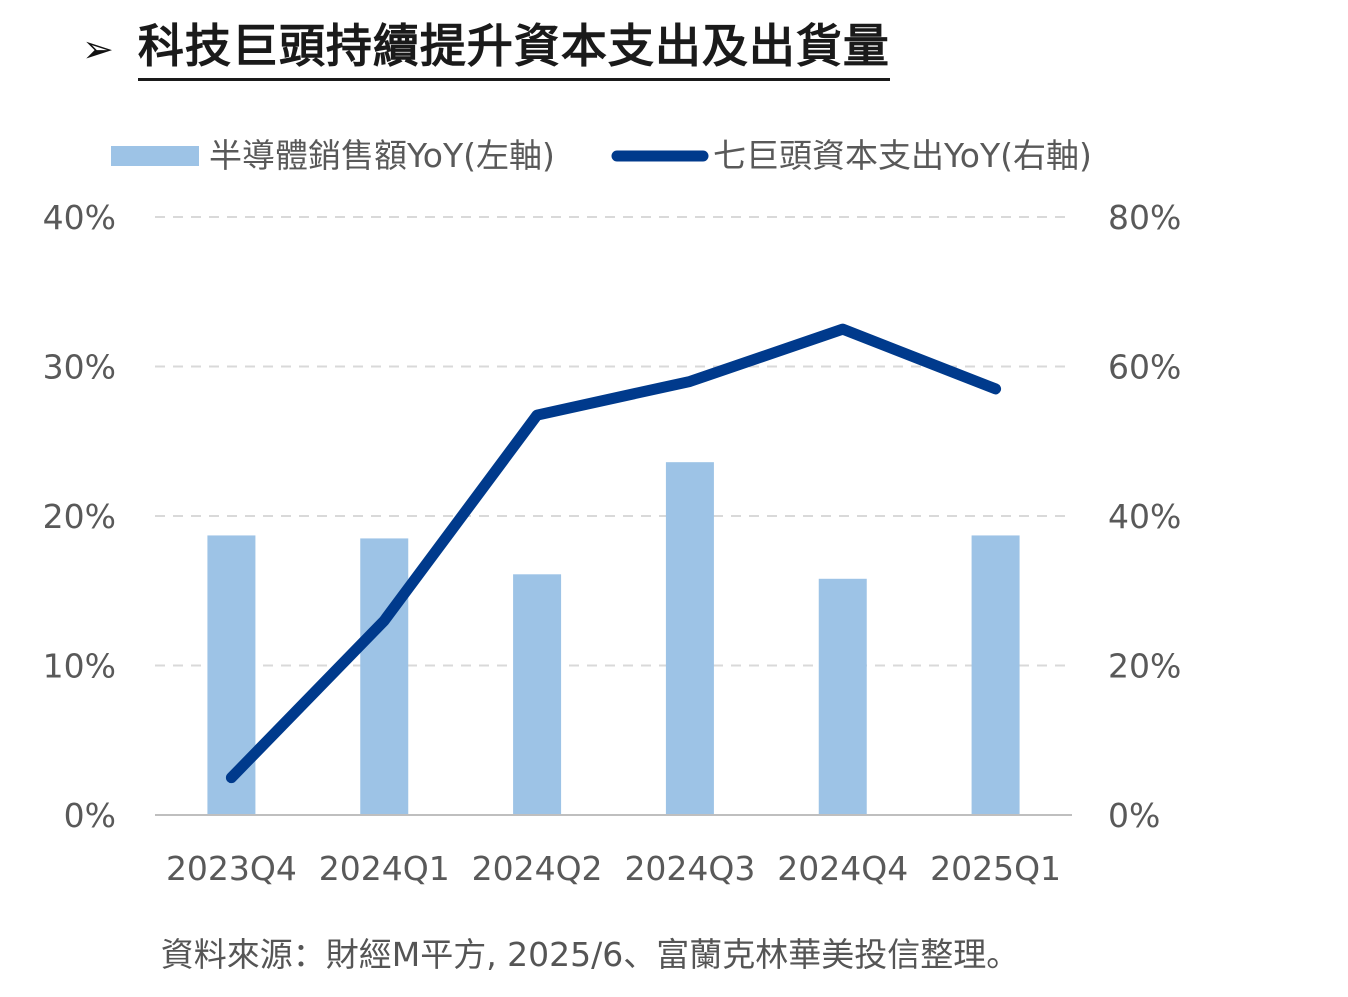  What do you see at coordinates (842, 868) in the screenshot?
I see `x-tick-label: 2024Q4` at bounding box center [842, 868].